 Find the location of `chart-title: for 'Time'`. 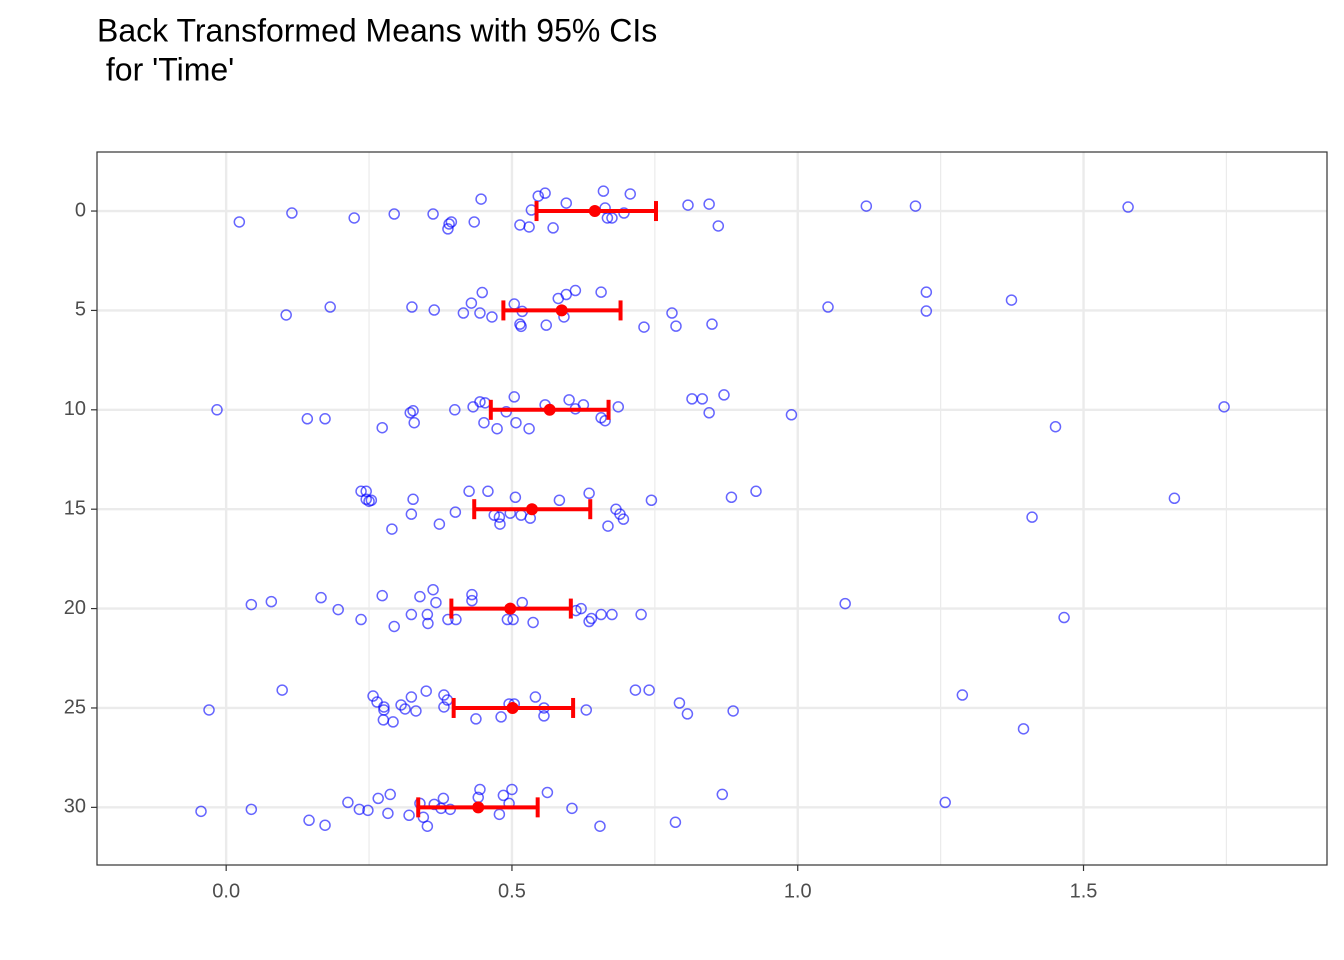

chart-title: for 'Time' is located at coordinates (165, 69).